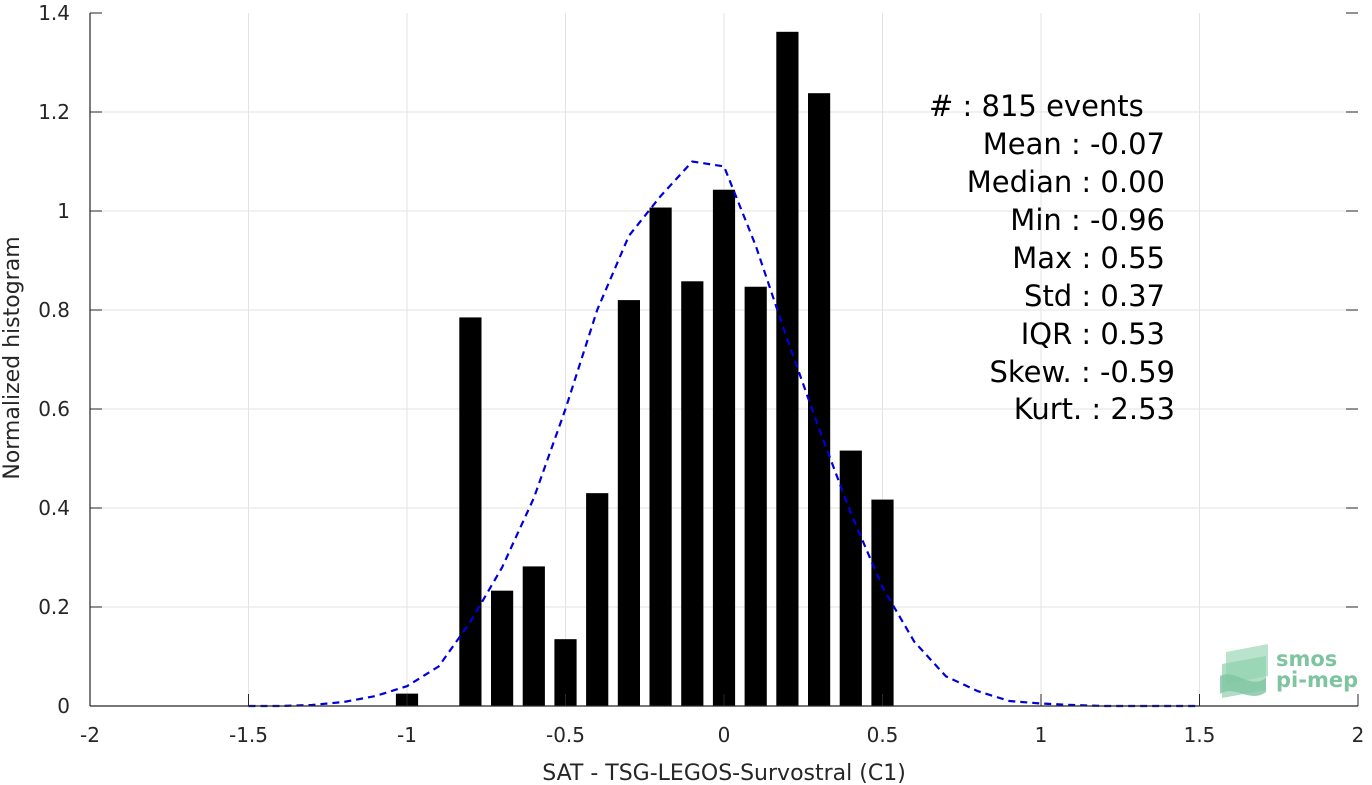 This screenshot has height=785, width=1372. I want to click on y-tick-labels: 0 0.2 0.4 0.6 0.8 1 1.2 1.4, so click(54, 359).